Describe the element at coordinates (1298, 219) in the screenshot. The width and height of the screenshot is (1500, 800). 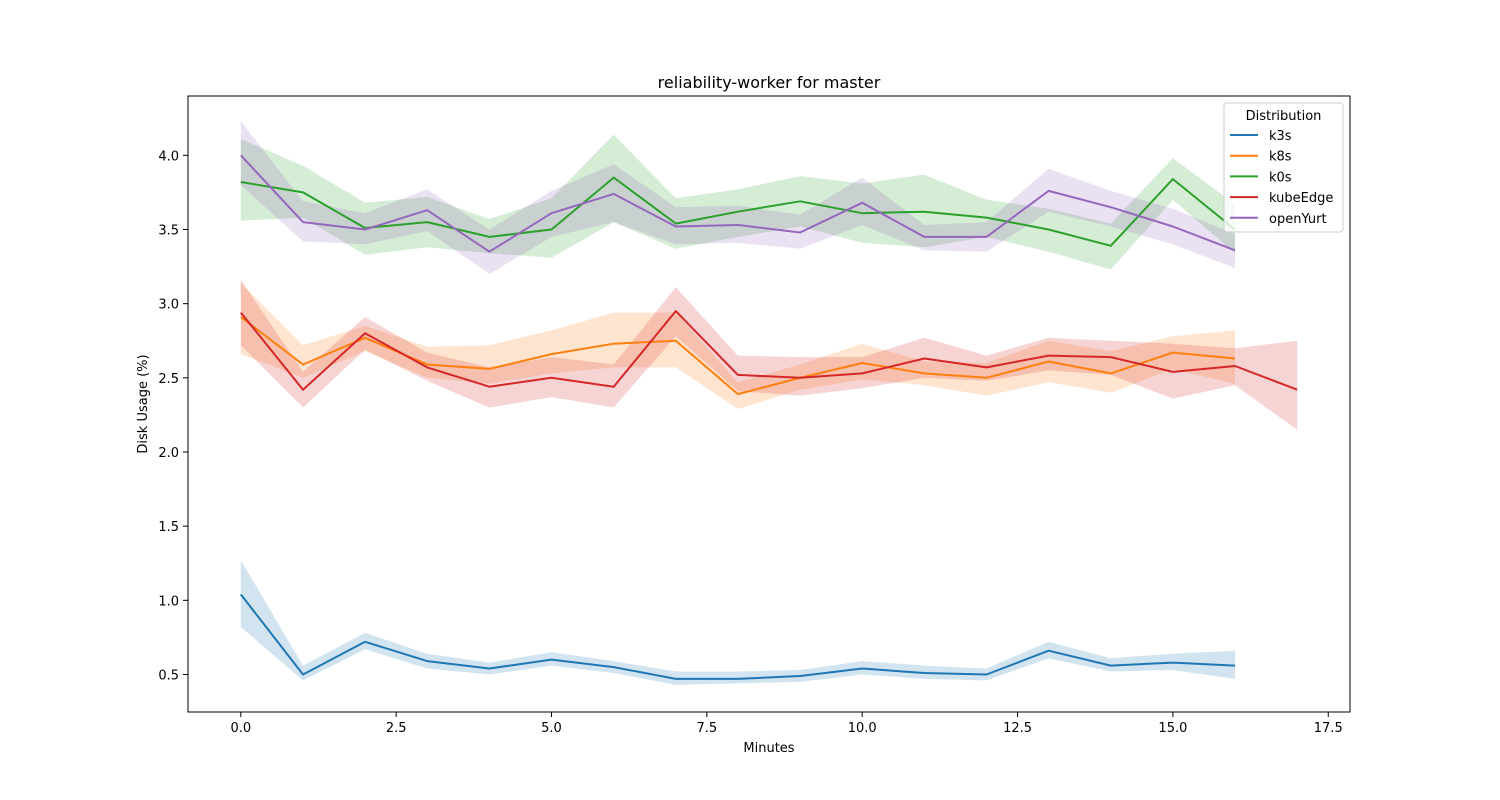
I see `legend-label: openYurt` at that location.